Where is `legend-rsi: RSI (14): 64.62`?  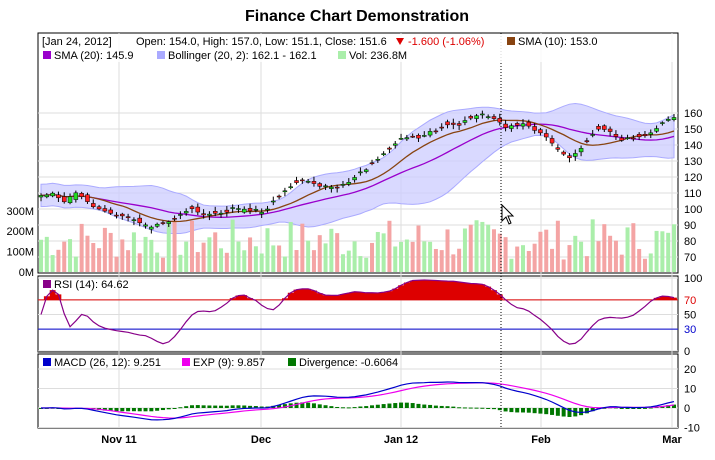 legend-rsi: RSI (14): 64.62 is located at coordinates (91, 285).